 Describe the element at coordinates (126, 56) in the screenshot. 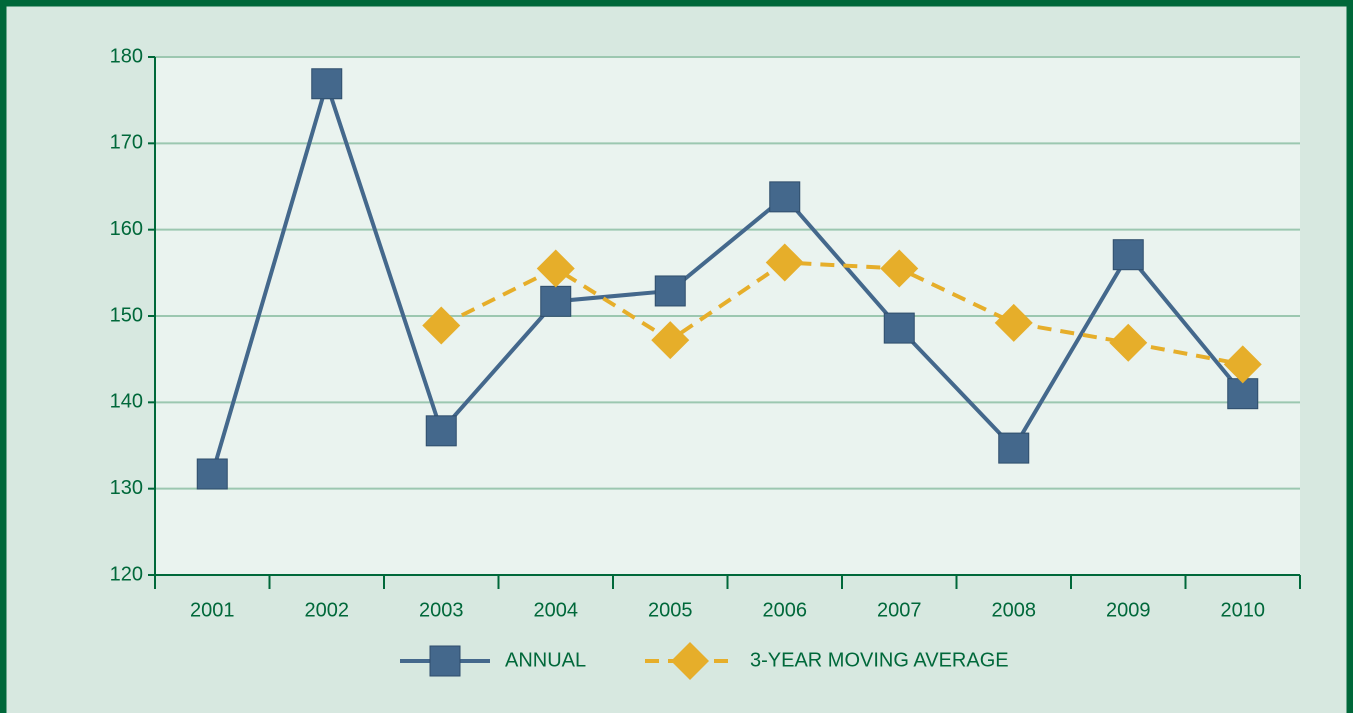

I see `y-tick-label: 180` at that location.